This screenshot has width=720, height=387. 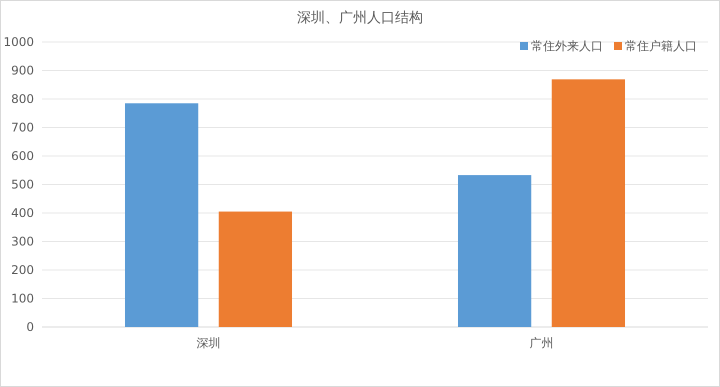 What do you see at coordinates (22, 241) in the screenshot?
I see `y-tick-label: 300` at bounding box center [22, 241].